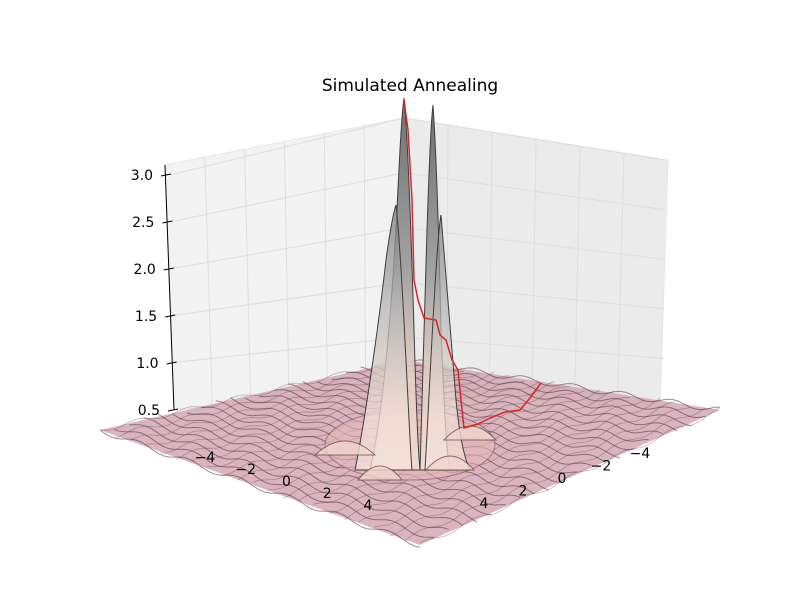 The image size is (800, 597). I want to click on surface-ridges, so click(405, 453).